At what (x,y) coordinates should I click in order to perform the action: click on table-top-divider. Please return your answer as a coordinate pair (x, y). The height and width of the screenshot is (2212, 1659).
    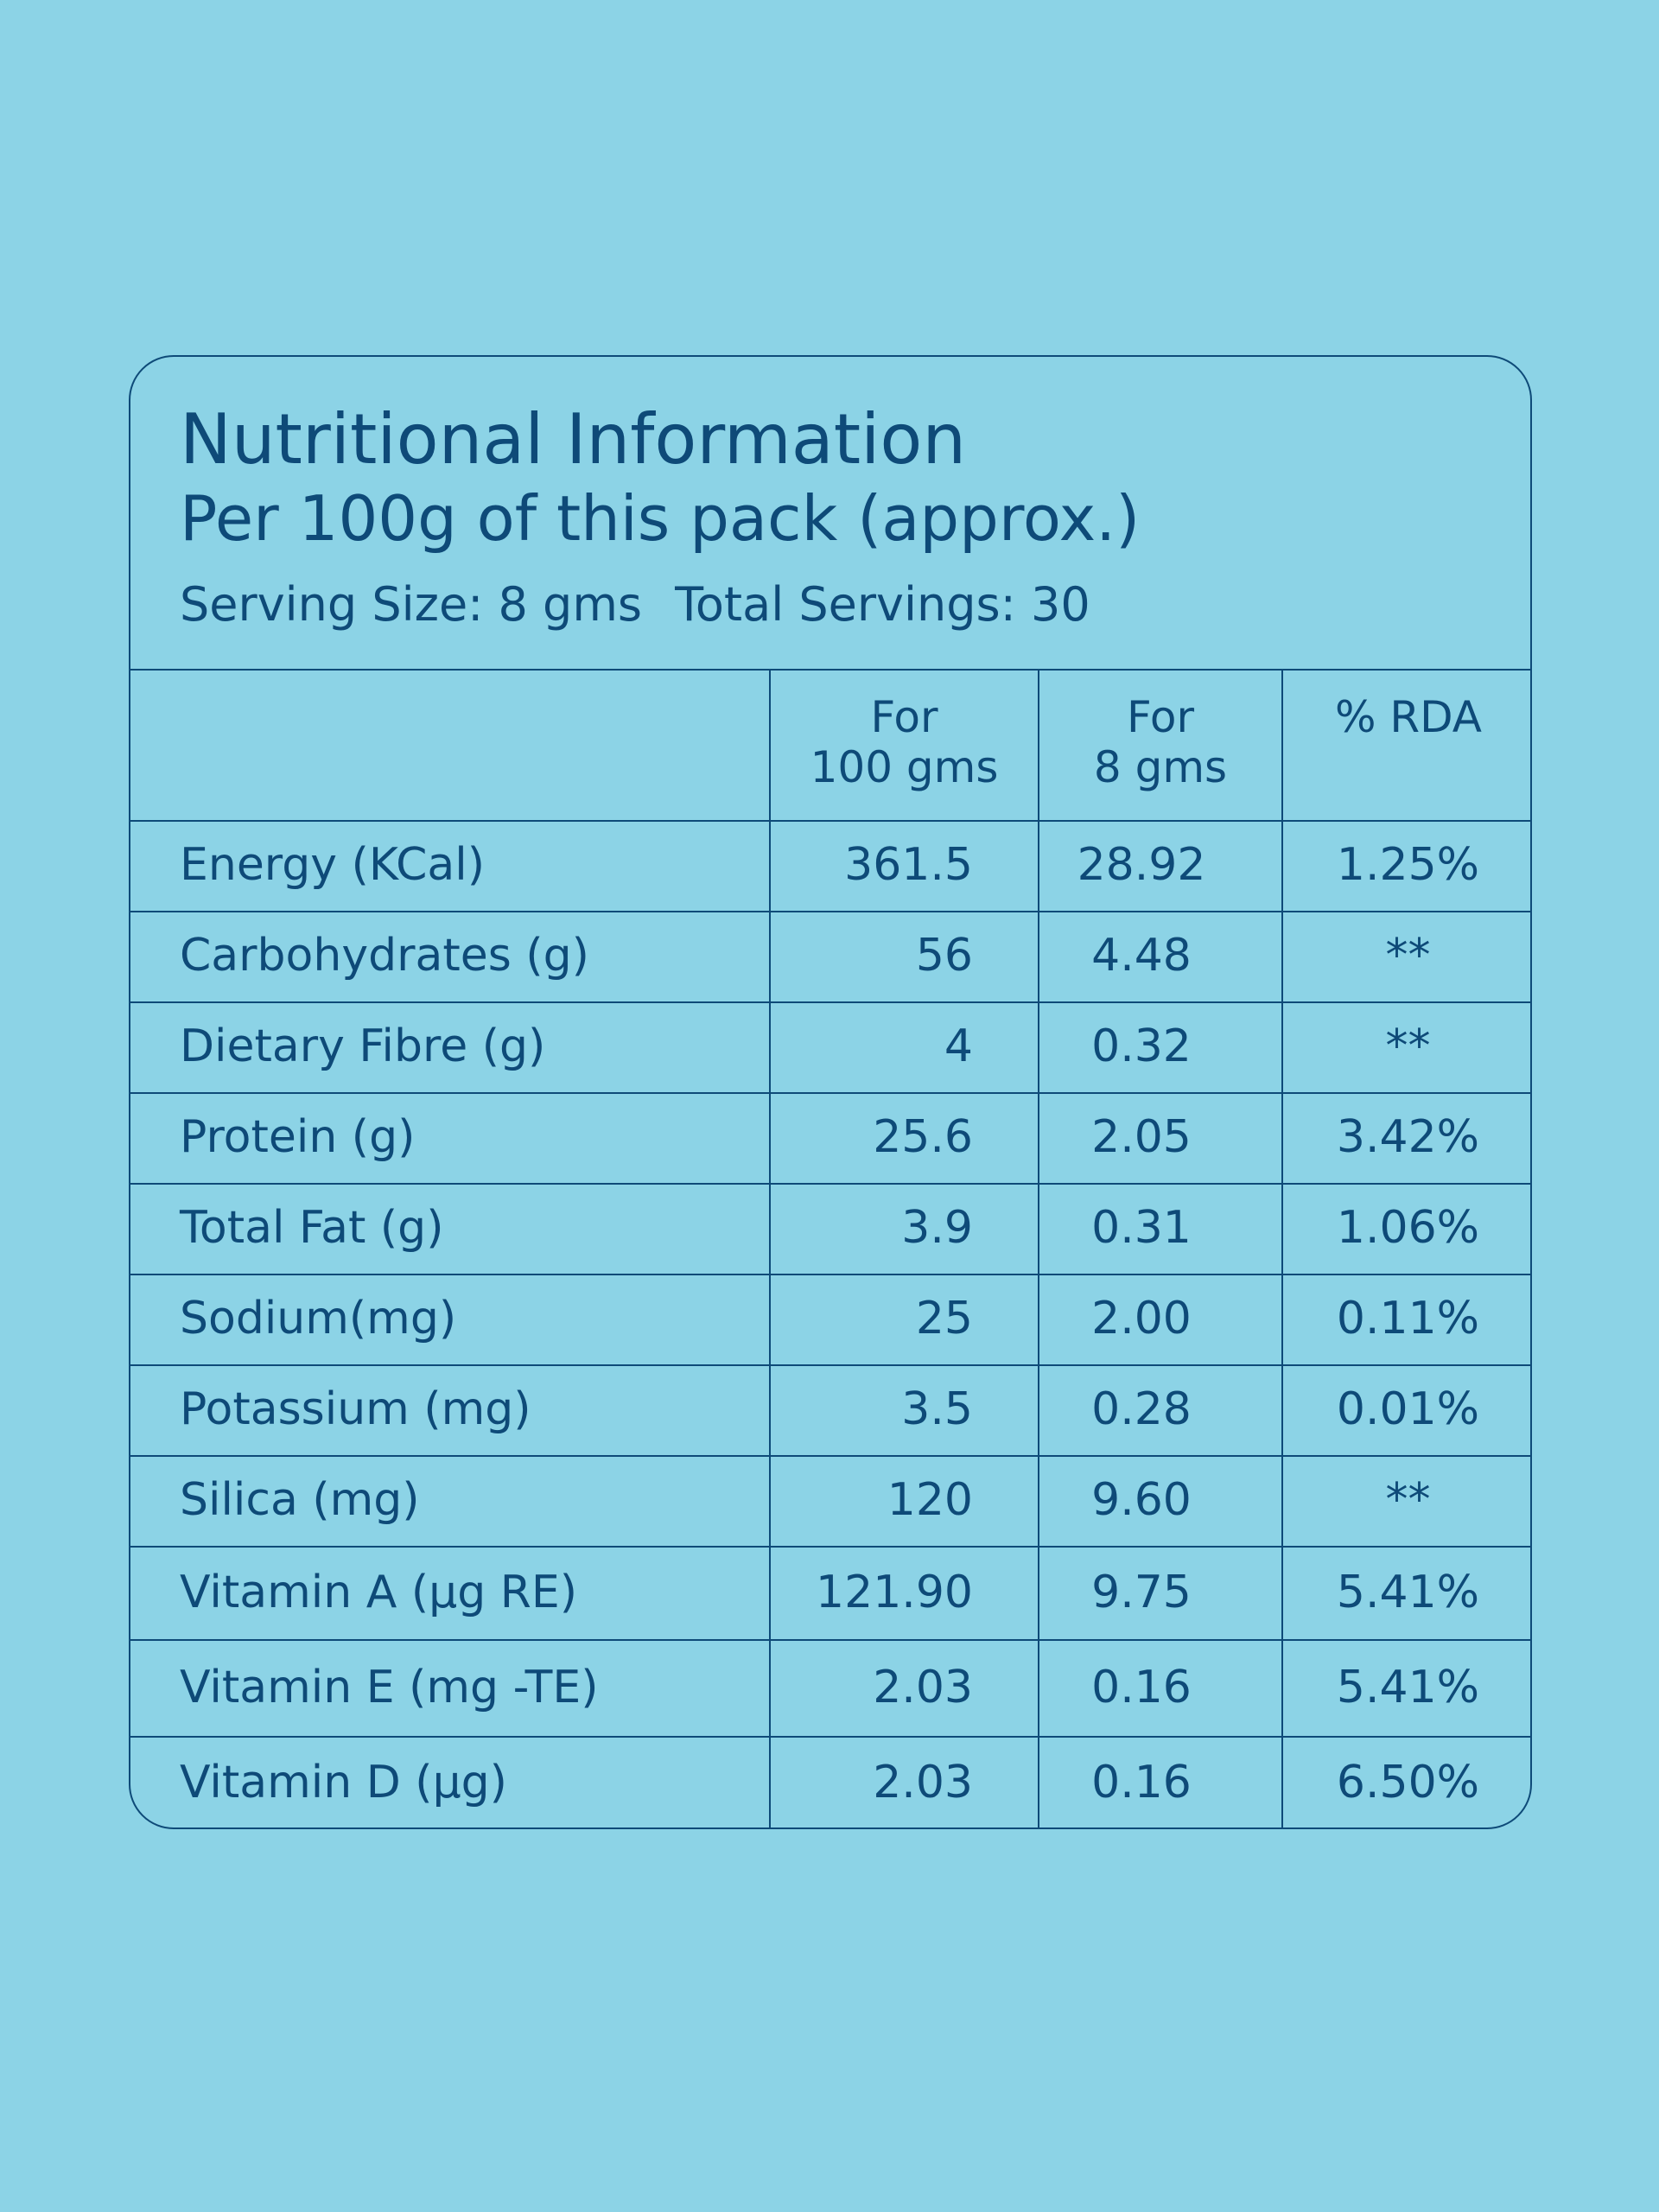
    Looking at the image, I should click on (830, 670).